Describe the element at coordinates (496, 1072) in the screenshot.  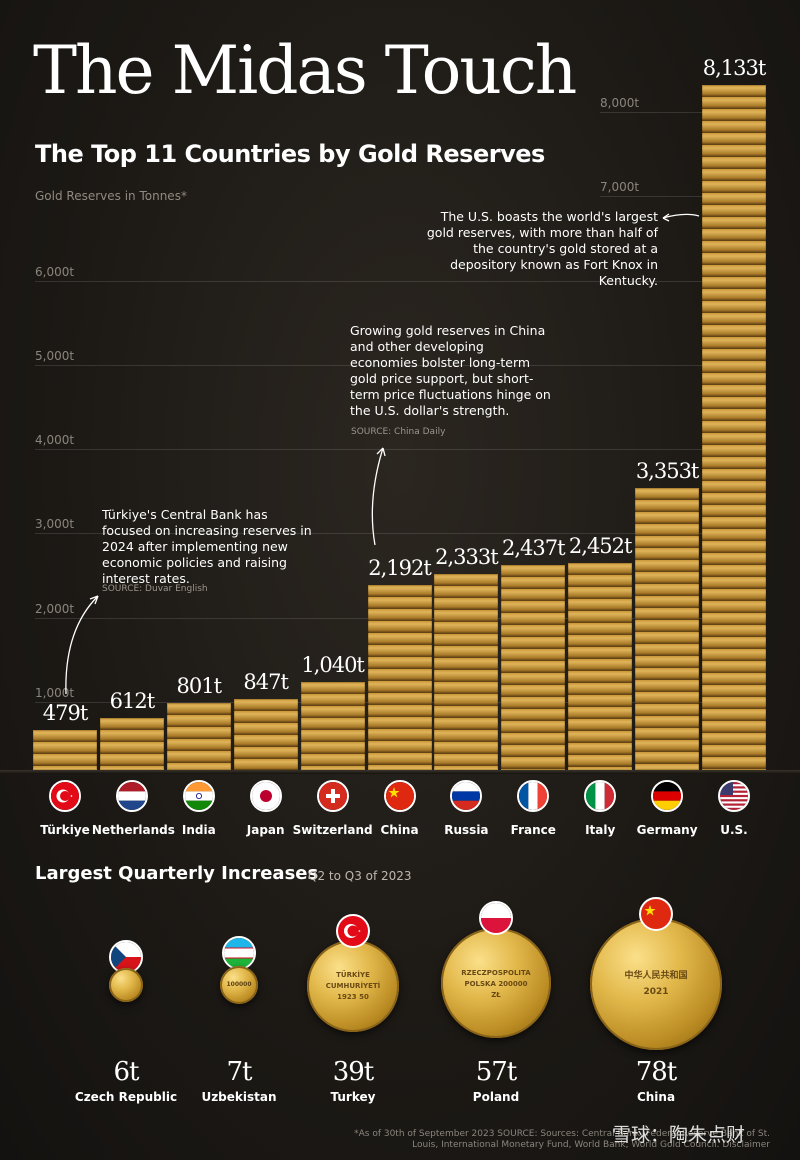
I see `increase-value: 57t` at that location.